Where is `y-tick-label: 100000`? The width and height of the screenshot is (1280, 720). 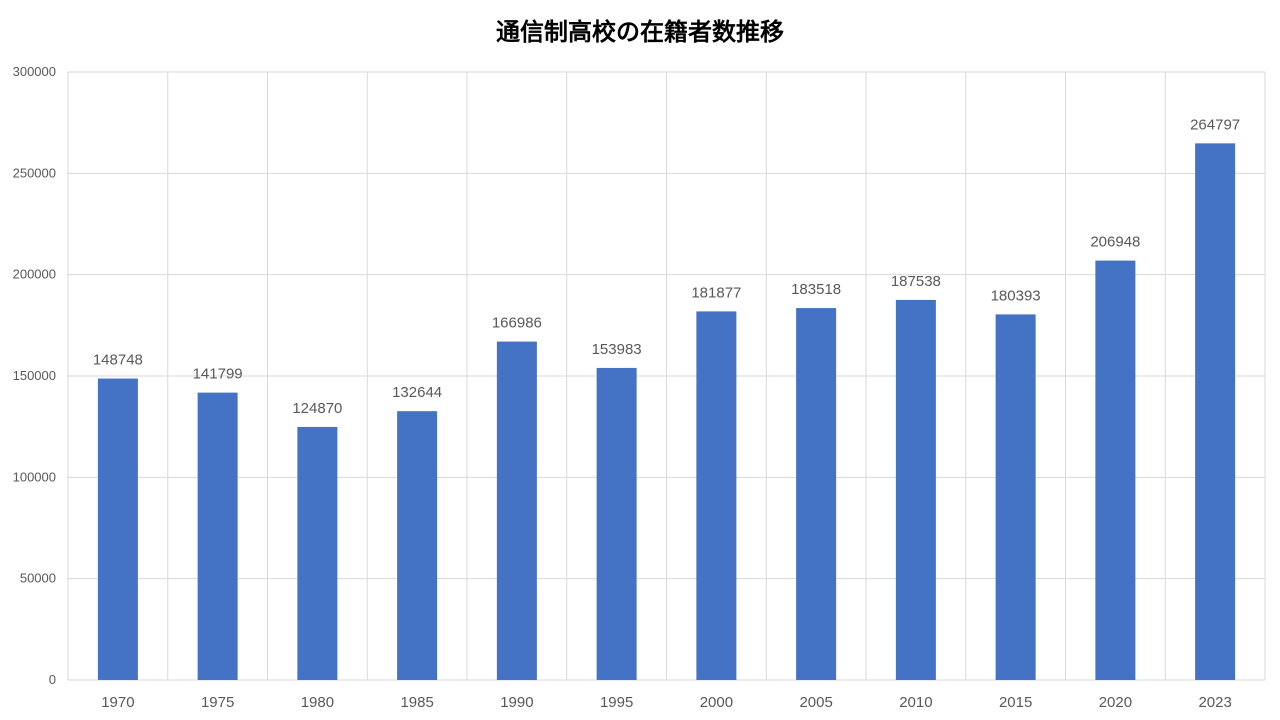
y-tick-label: 100000 is located at coordinates (34, 476).